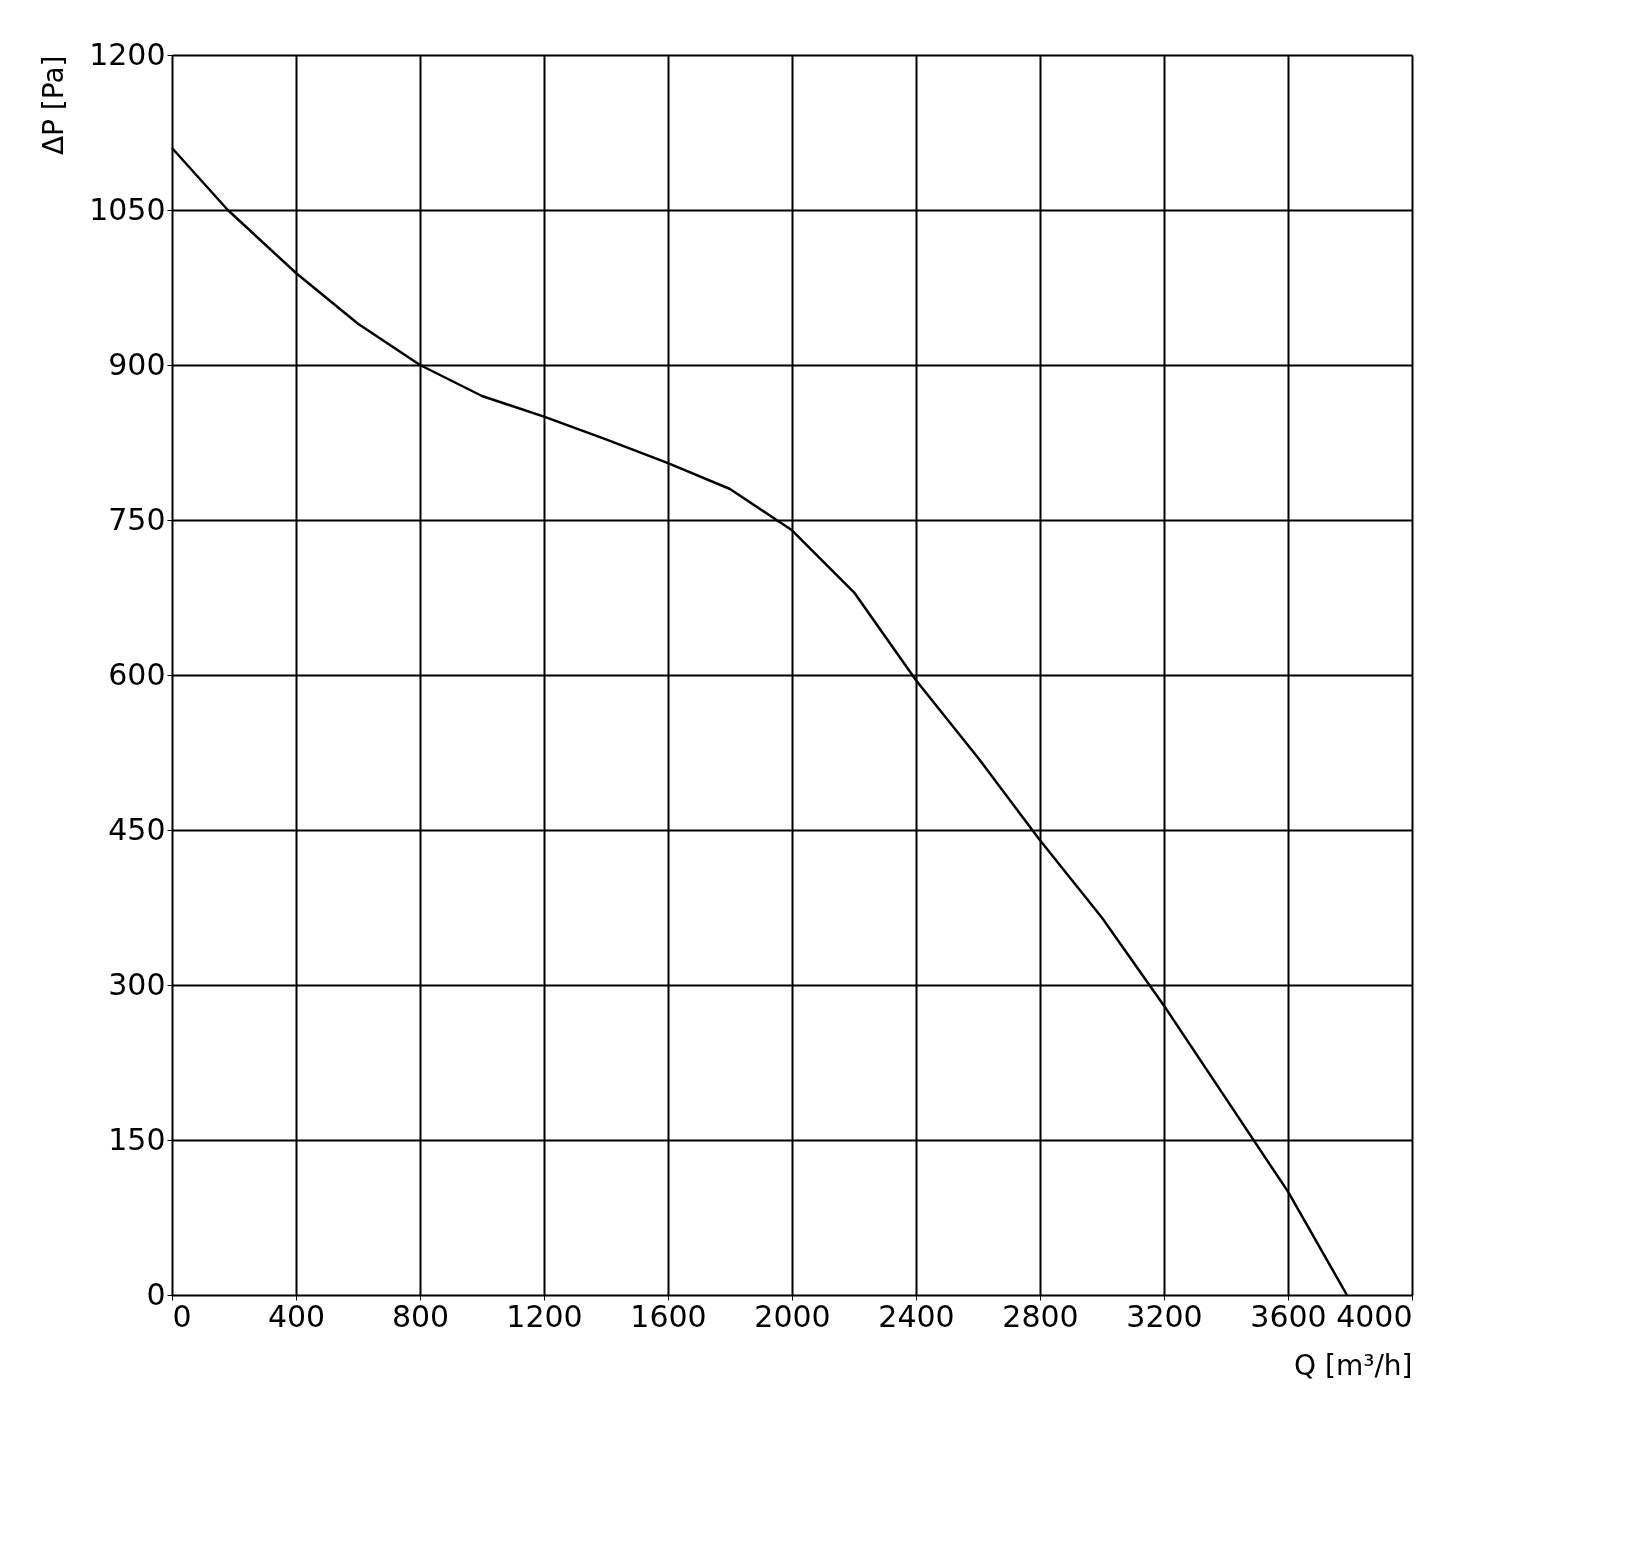 The height and width of the screenshot is (1543, 1627). I want to click on x-tick-label: 1200, so click(544, 1316).